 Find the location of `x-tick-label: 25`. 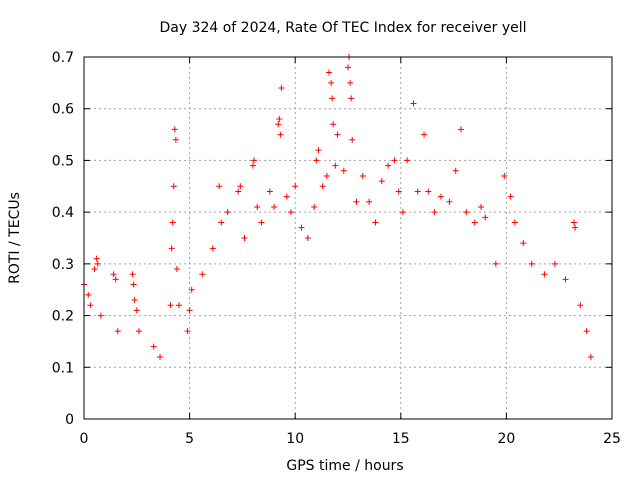

x-tick-label: 25 is located at coordinates (612, 439).